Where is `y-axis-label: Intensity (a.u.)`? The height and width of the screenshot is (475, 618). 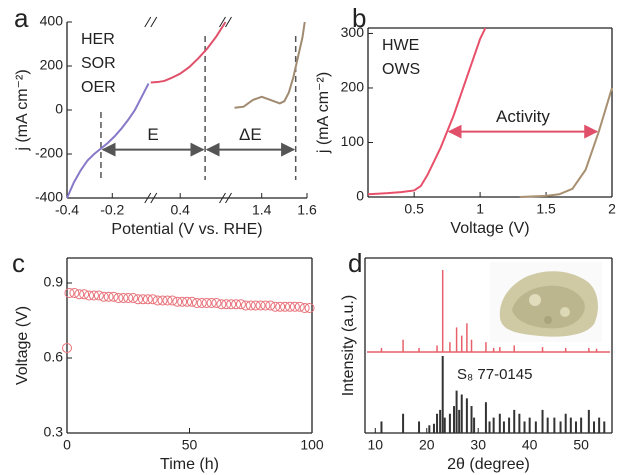 y-axis-label: Intensity (a.u.) is located at coordinates (348, 345).